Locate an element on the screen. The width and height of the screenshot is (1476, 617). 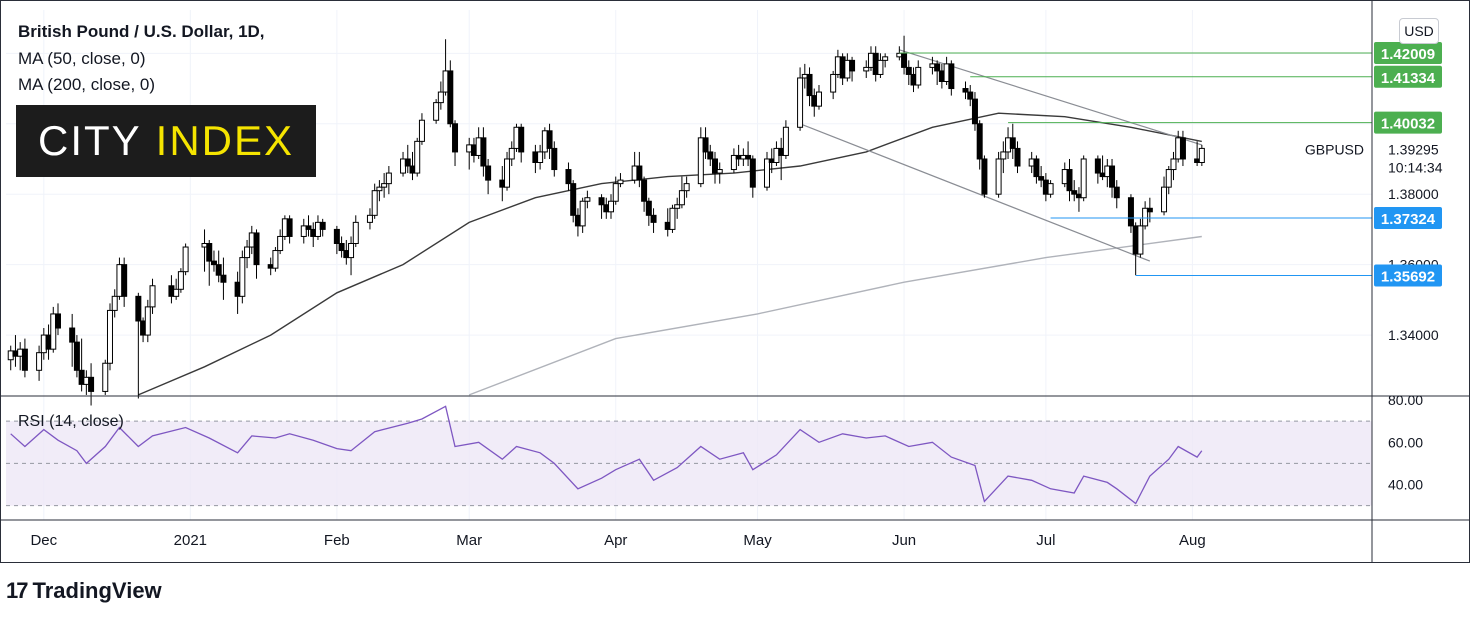
rsi-line is located at coordinates (606, 455).